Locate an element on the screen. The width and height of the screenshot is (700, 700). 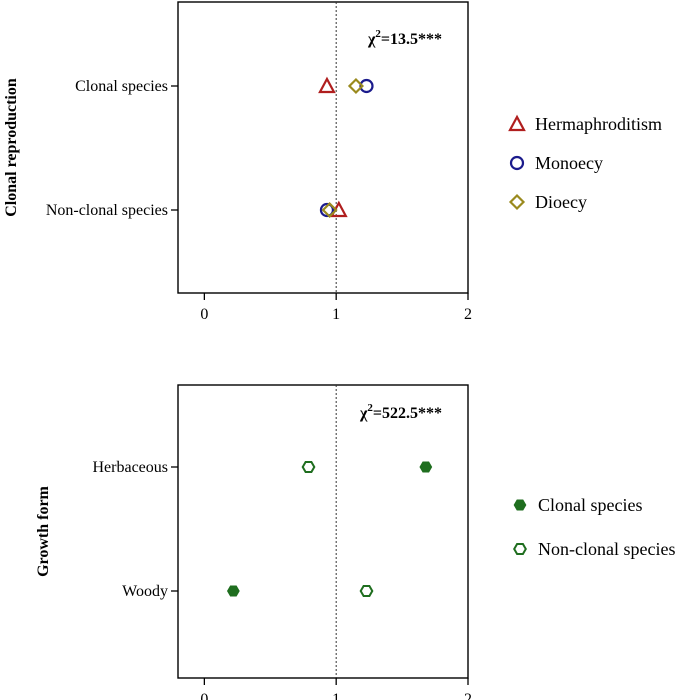
legend-label: Dioecy is located at coordinates (561, 202).